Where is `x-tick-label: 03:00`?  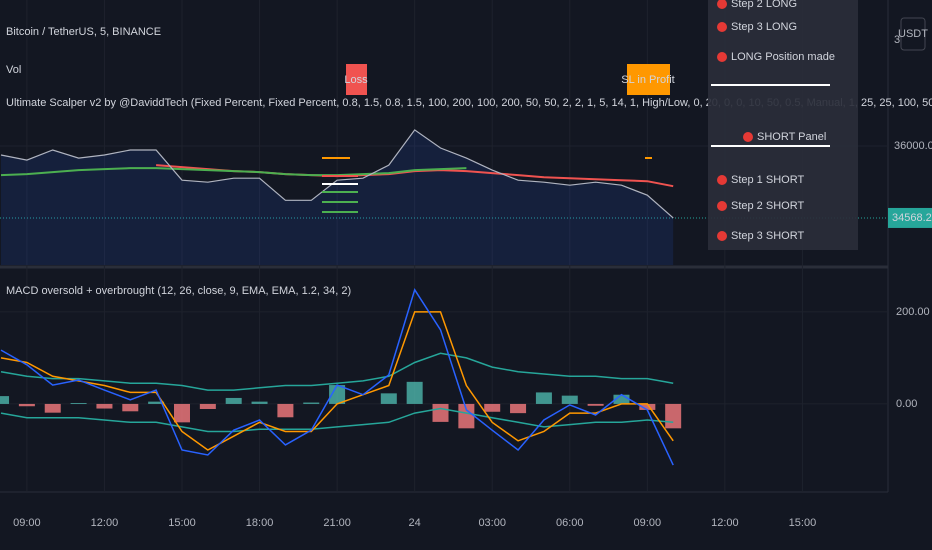
x-tick-label: 03:00 is located at coordinates (492, 523).